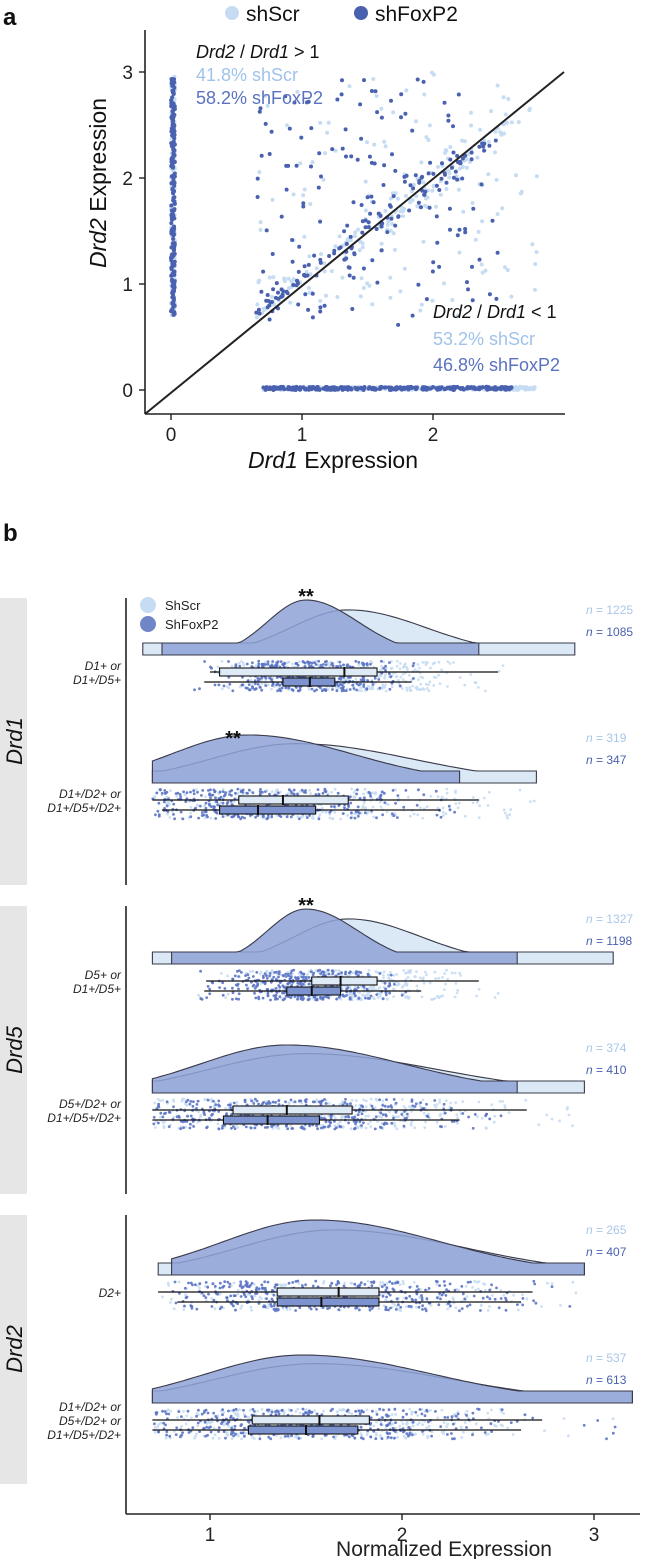 The image size is (668, 1559). I want to click on x-tick-label-0: 0, so click(171, 435).